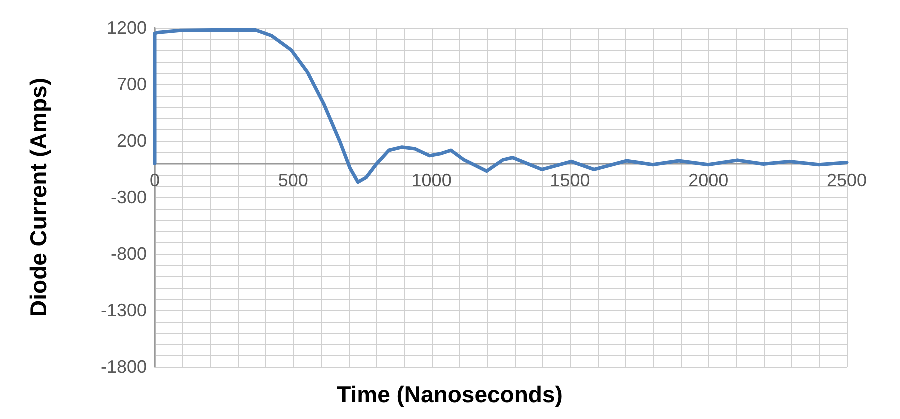 Image resolution: width=900 pixels, height=419 pixels. What do you see at coordinates (39, 197) in the screenshot?
I see `y-axis-title: Diode Current (Amps)` at bounding box center [39, 197].